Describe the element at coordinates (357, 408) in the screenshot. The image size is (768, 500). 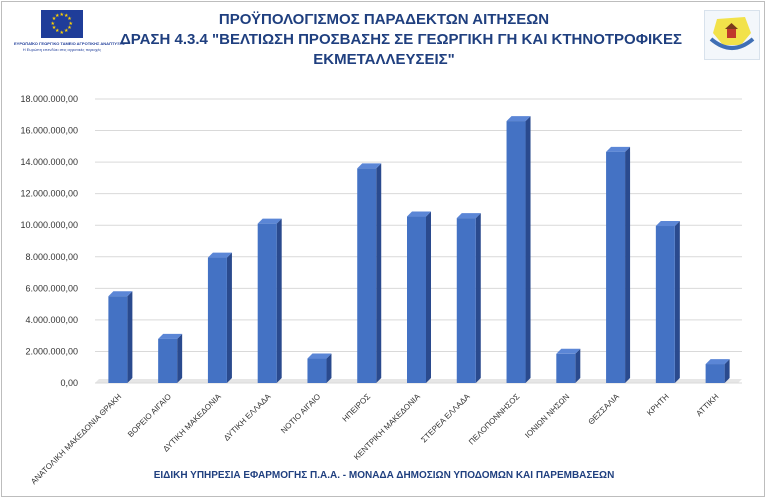
I see `x-tick-label: ΗΠΕΙΡΟΣ` at that location.